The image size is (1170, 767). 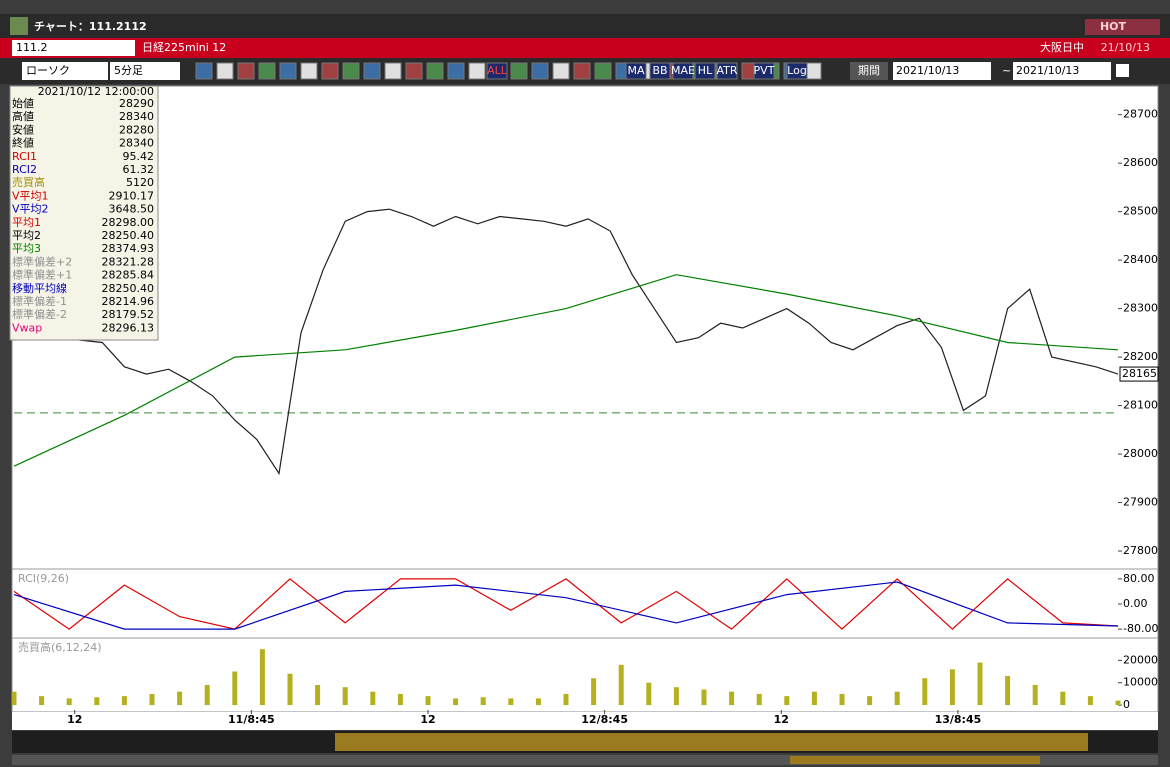 I want to click on info-label: 安値, so click(x=23, y=129).